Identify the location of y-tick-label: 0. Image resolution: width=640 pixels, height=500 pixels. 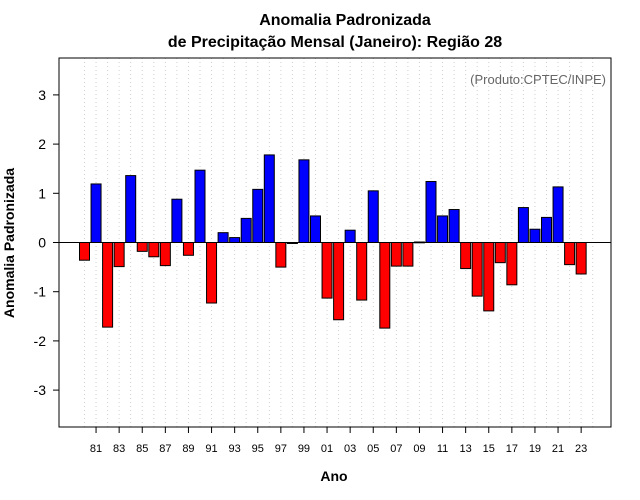
(42, 243).